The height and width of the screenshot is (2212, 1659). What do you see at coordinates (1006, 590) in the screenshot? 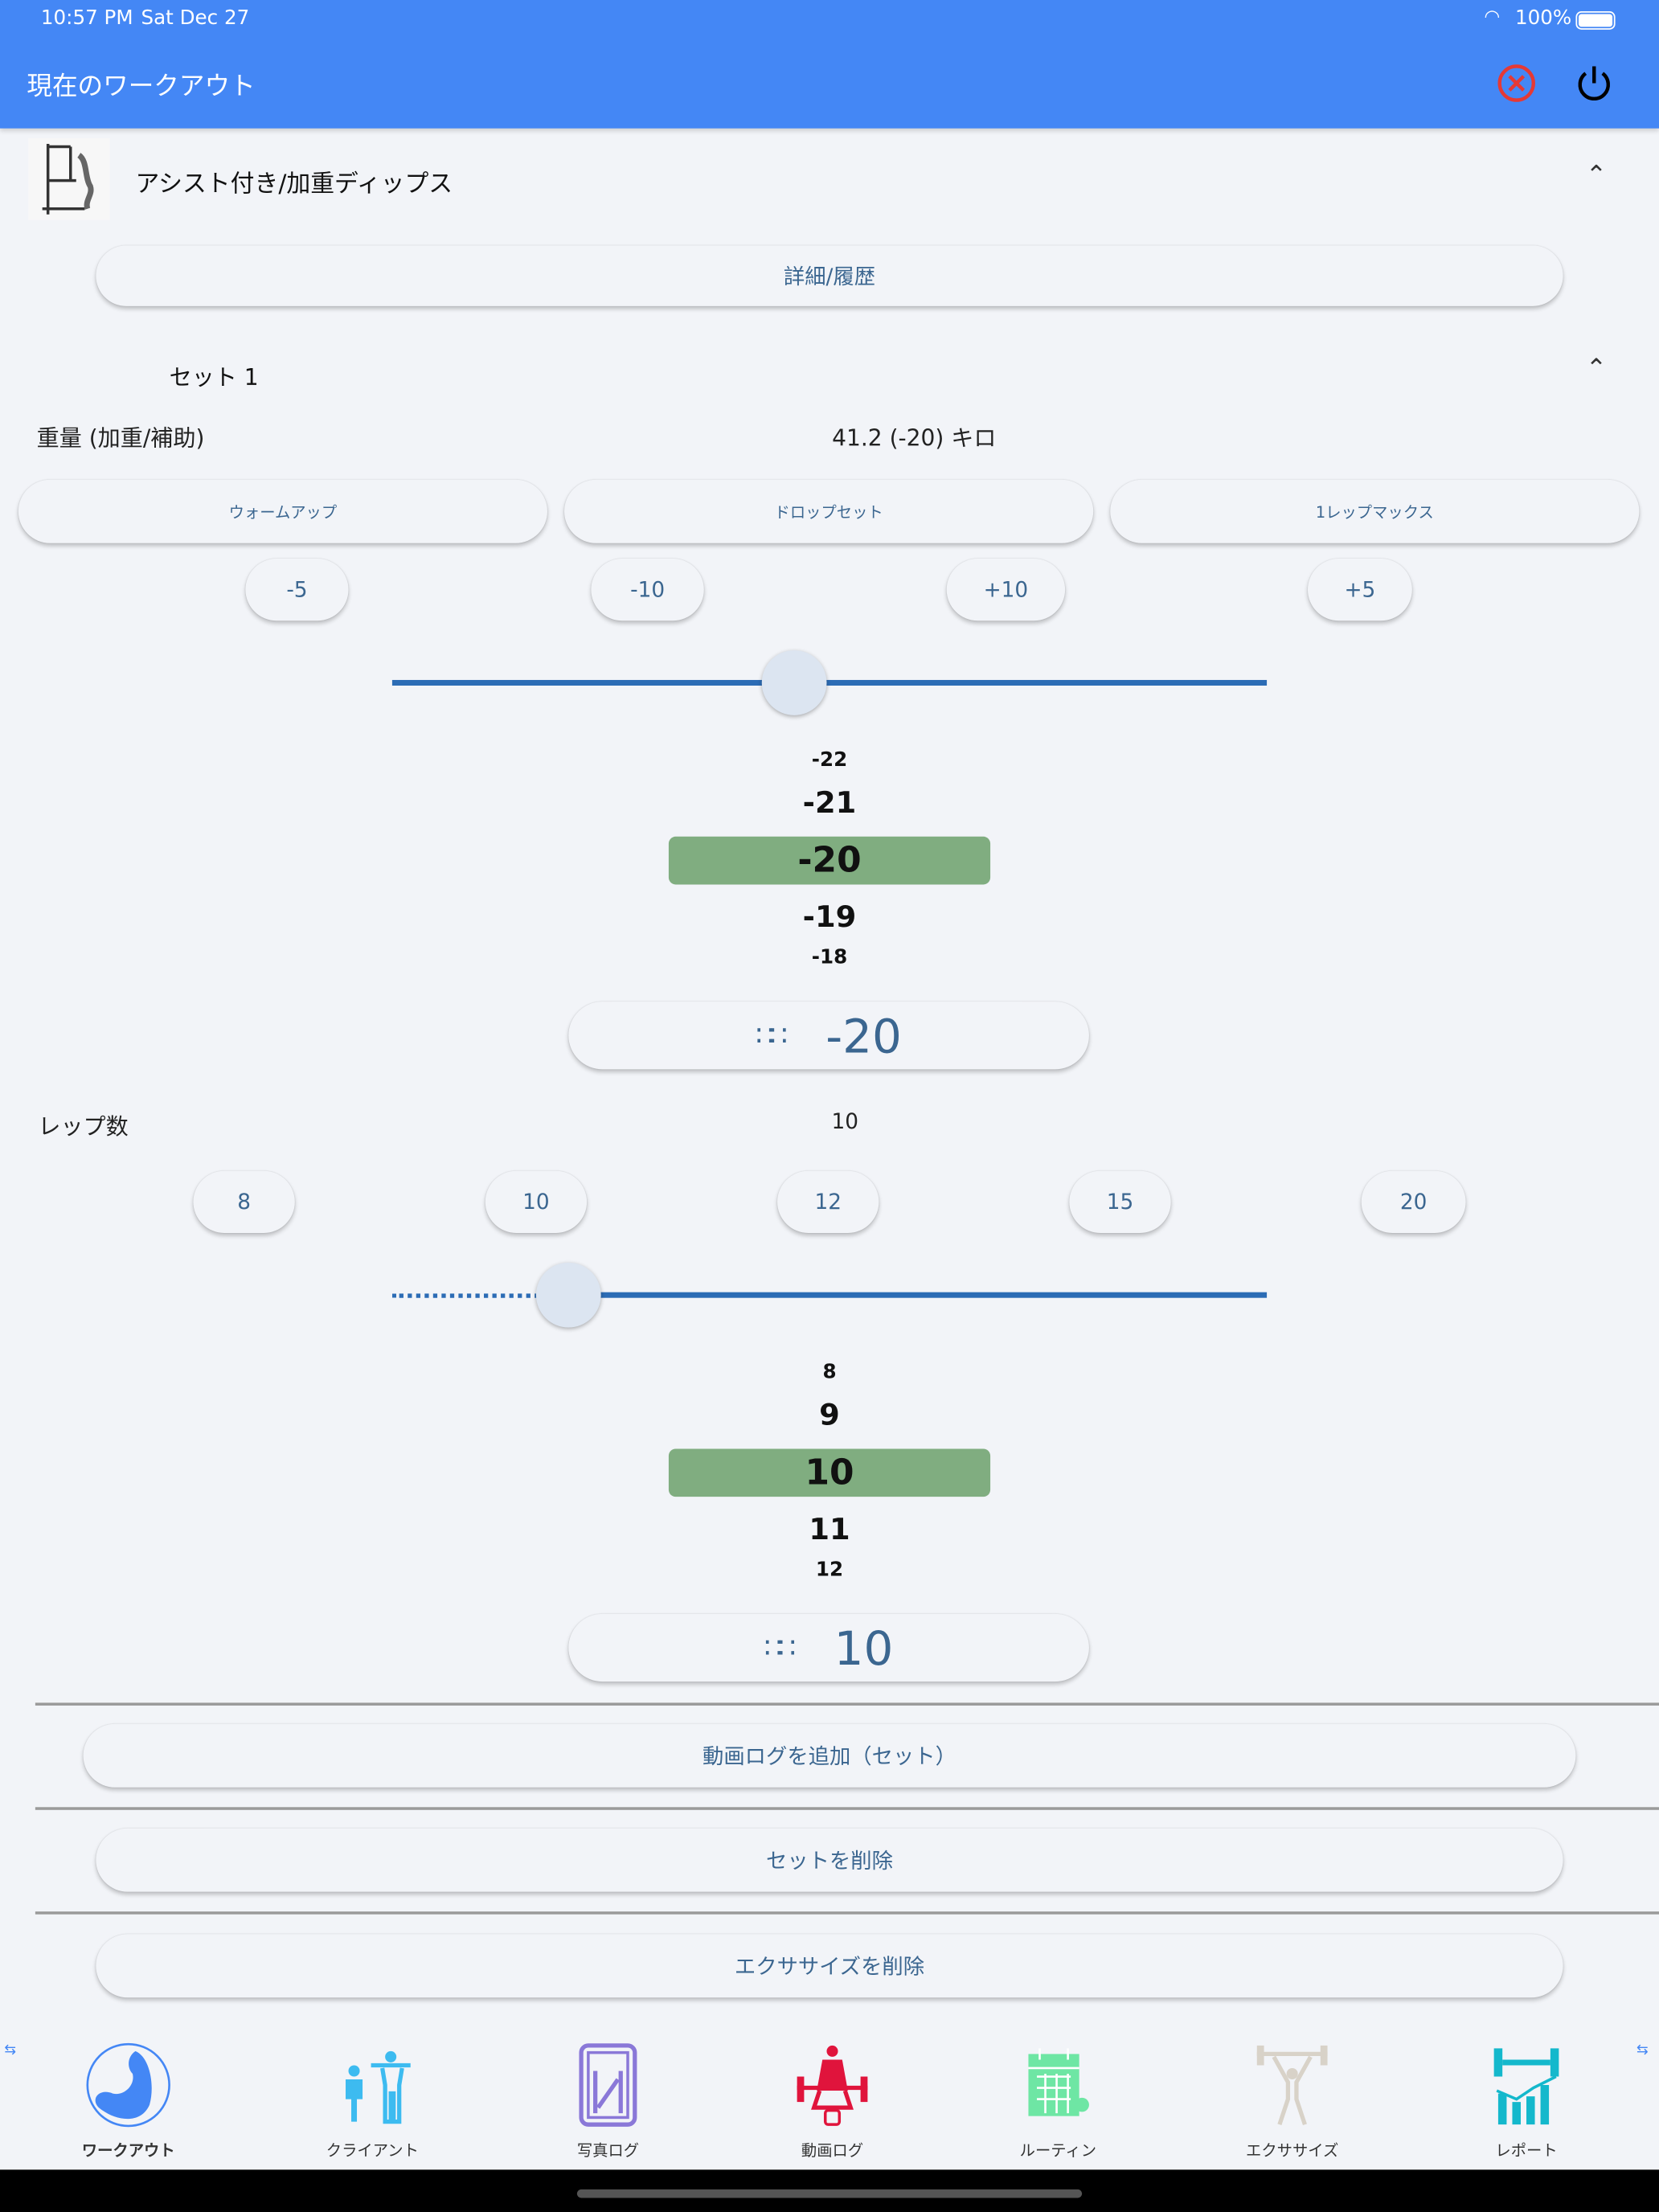
I see `weight-plus-10-button: +10` at bounding box center [1006, 590].